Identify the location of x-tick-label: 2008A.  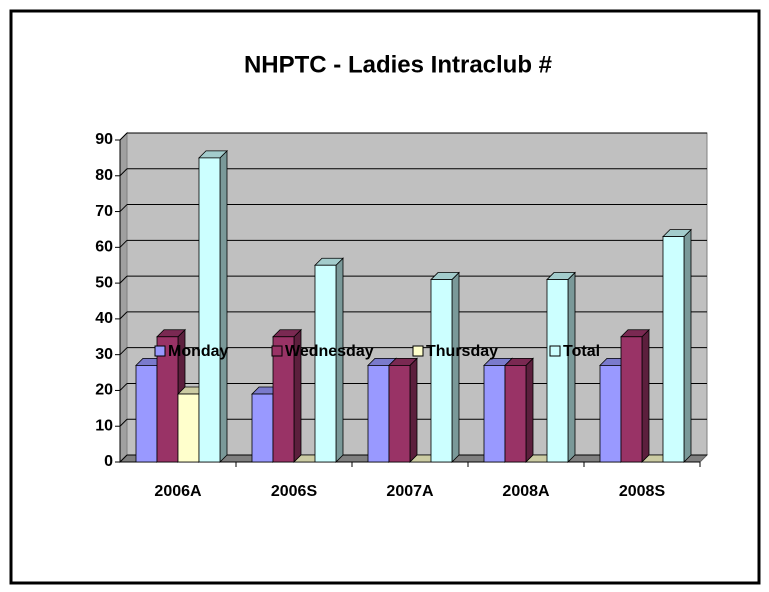
(526, 491).